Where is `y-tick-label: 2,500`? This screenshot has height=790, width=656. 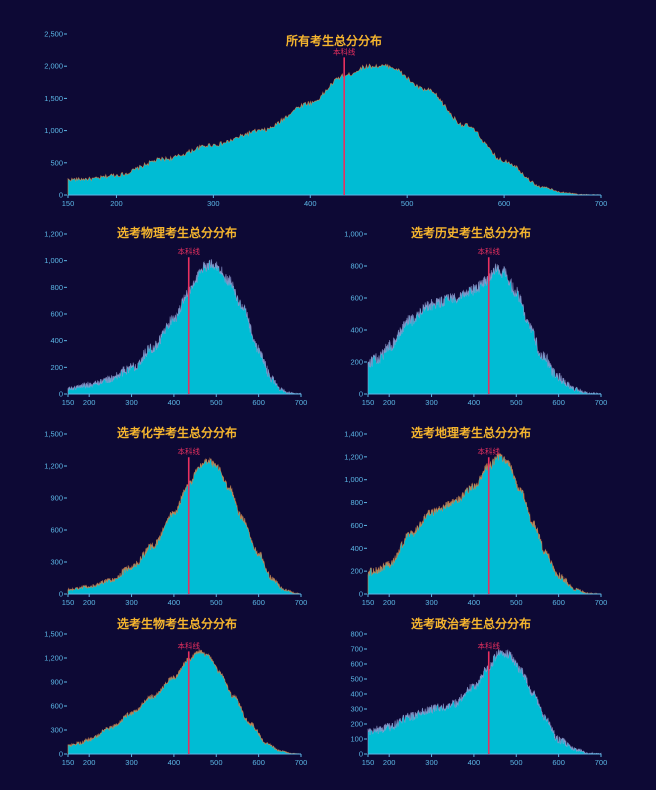
y-tick-label: 2,500 is located at coordinates (53, 34).